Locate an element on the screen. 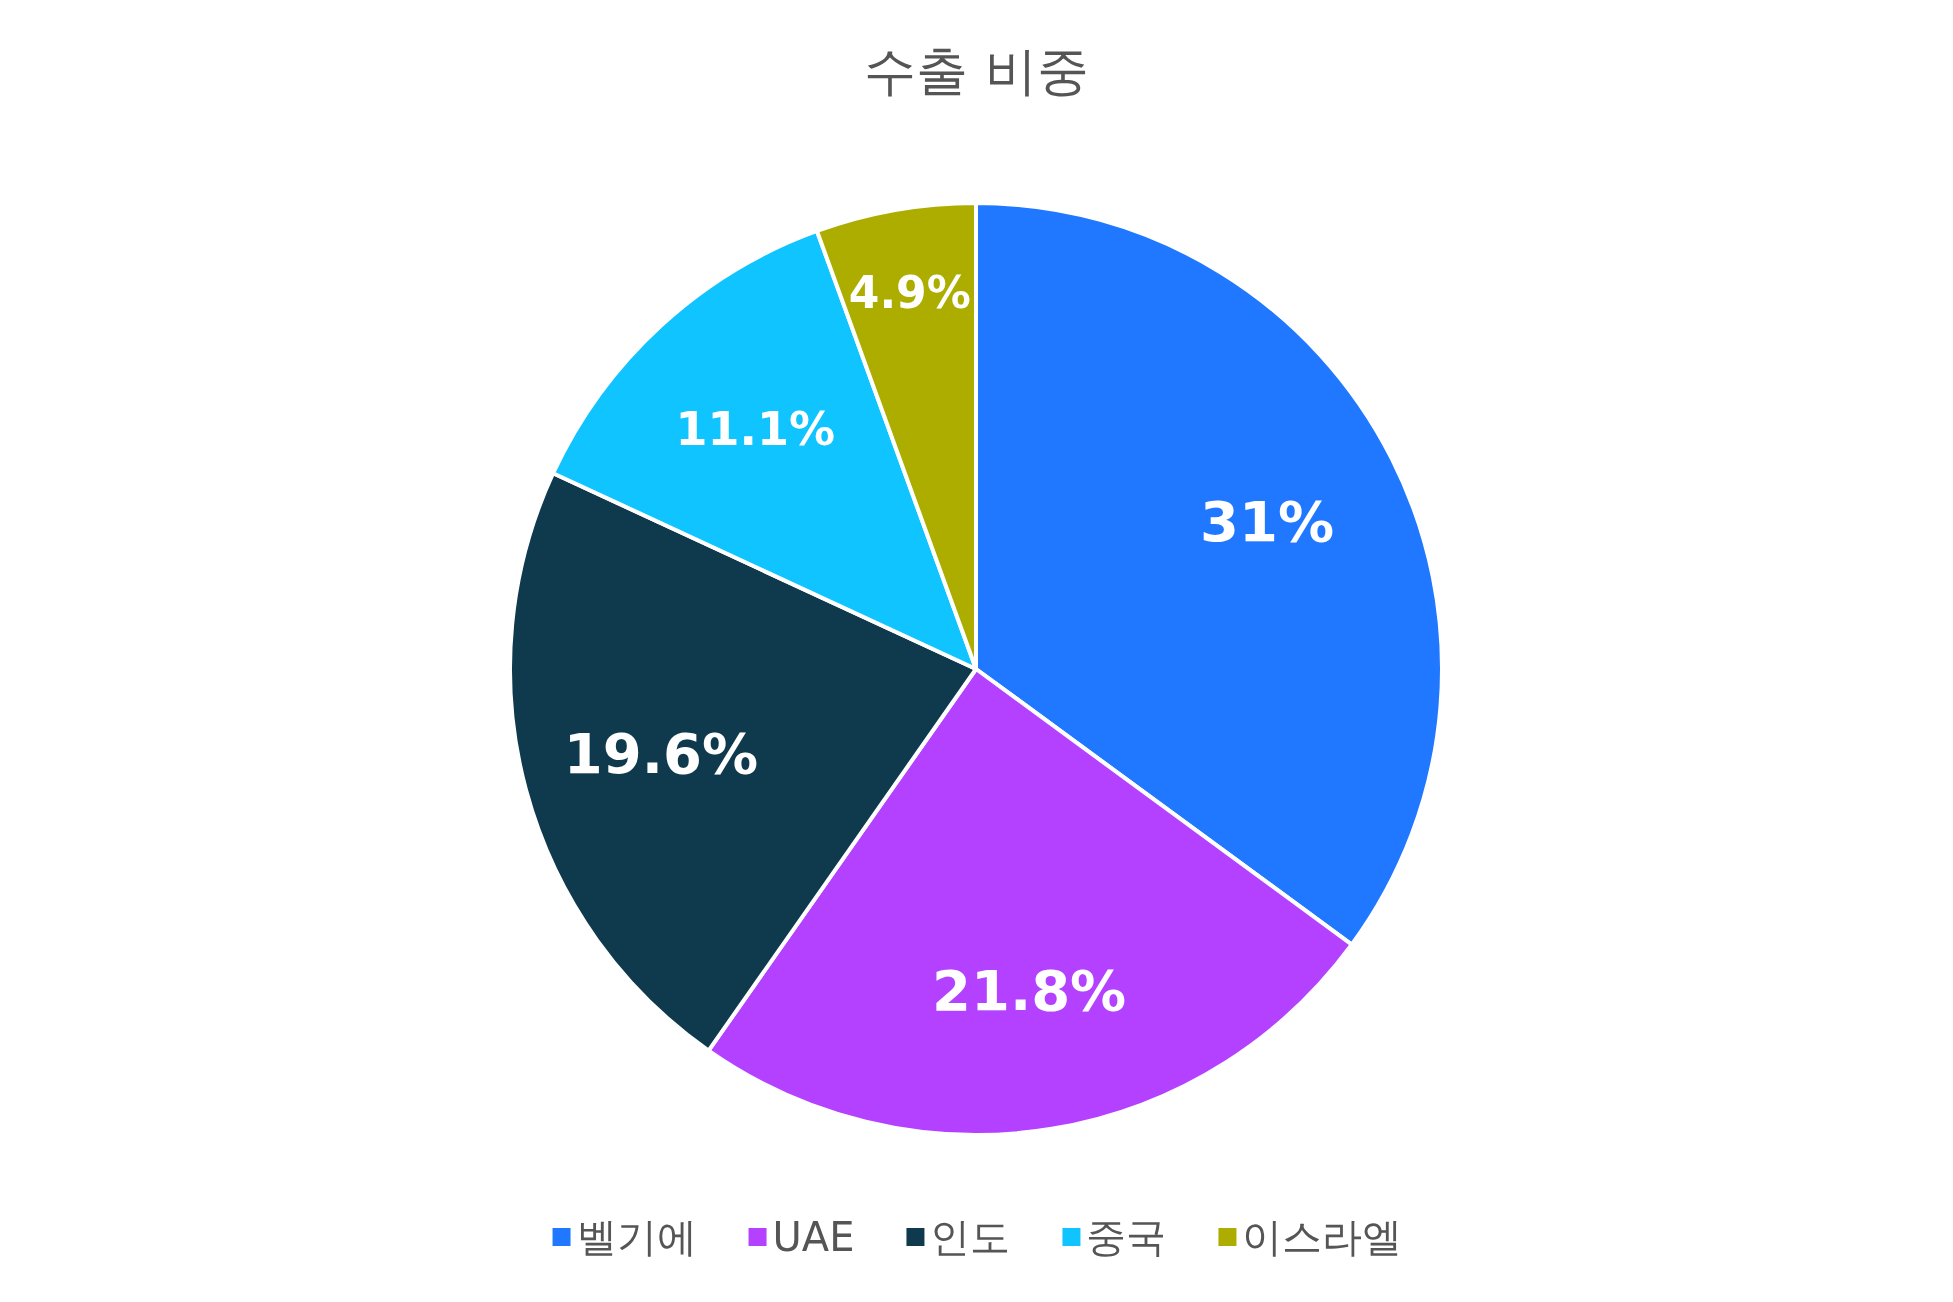  data-label: 21.8% is located at coordinates (1029, 991).